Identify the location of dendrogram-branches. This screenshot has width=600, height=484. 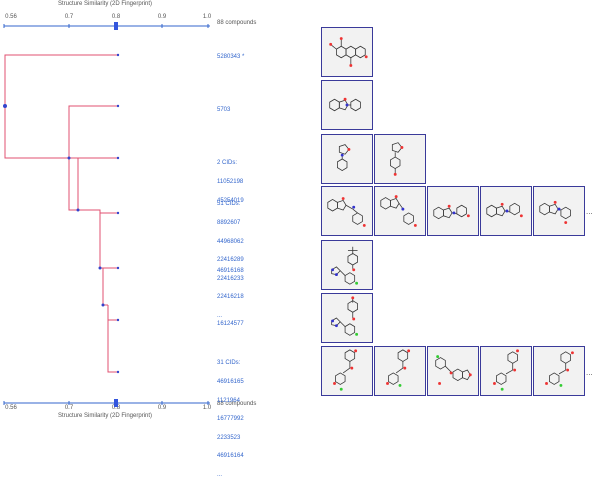
(61, 213).